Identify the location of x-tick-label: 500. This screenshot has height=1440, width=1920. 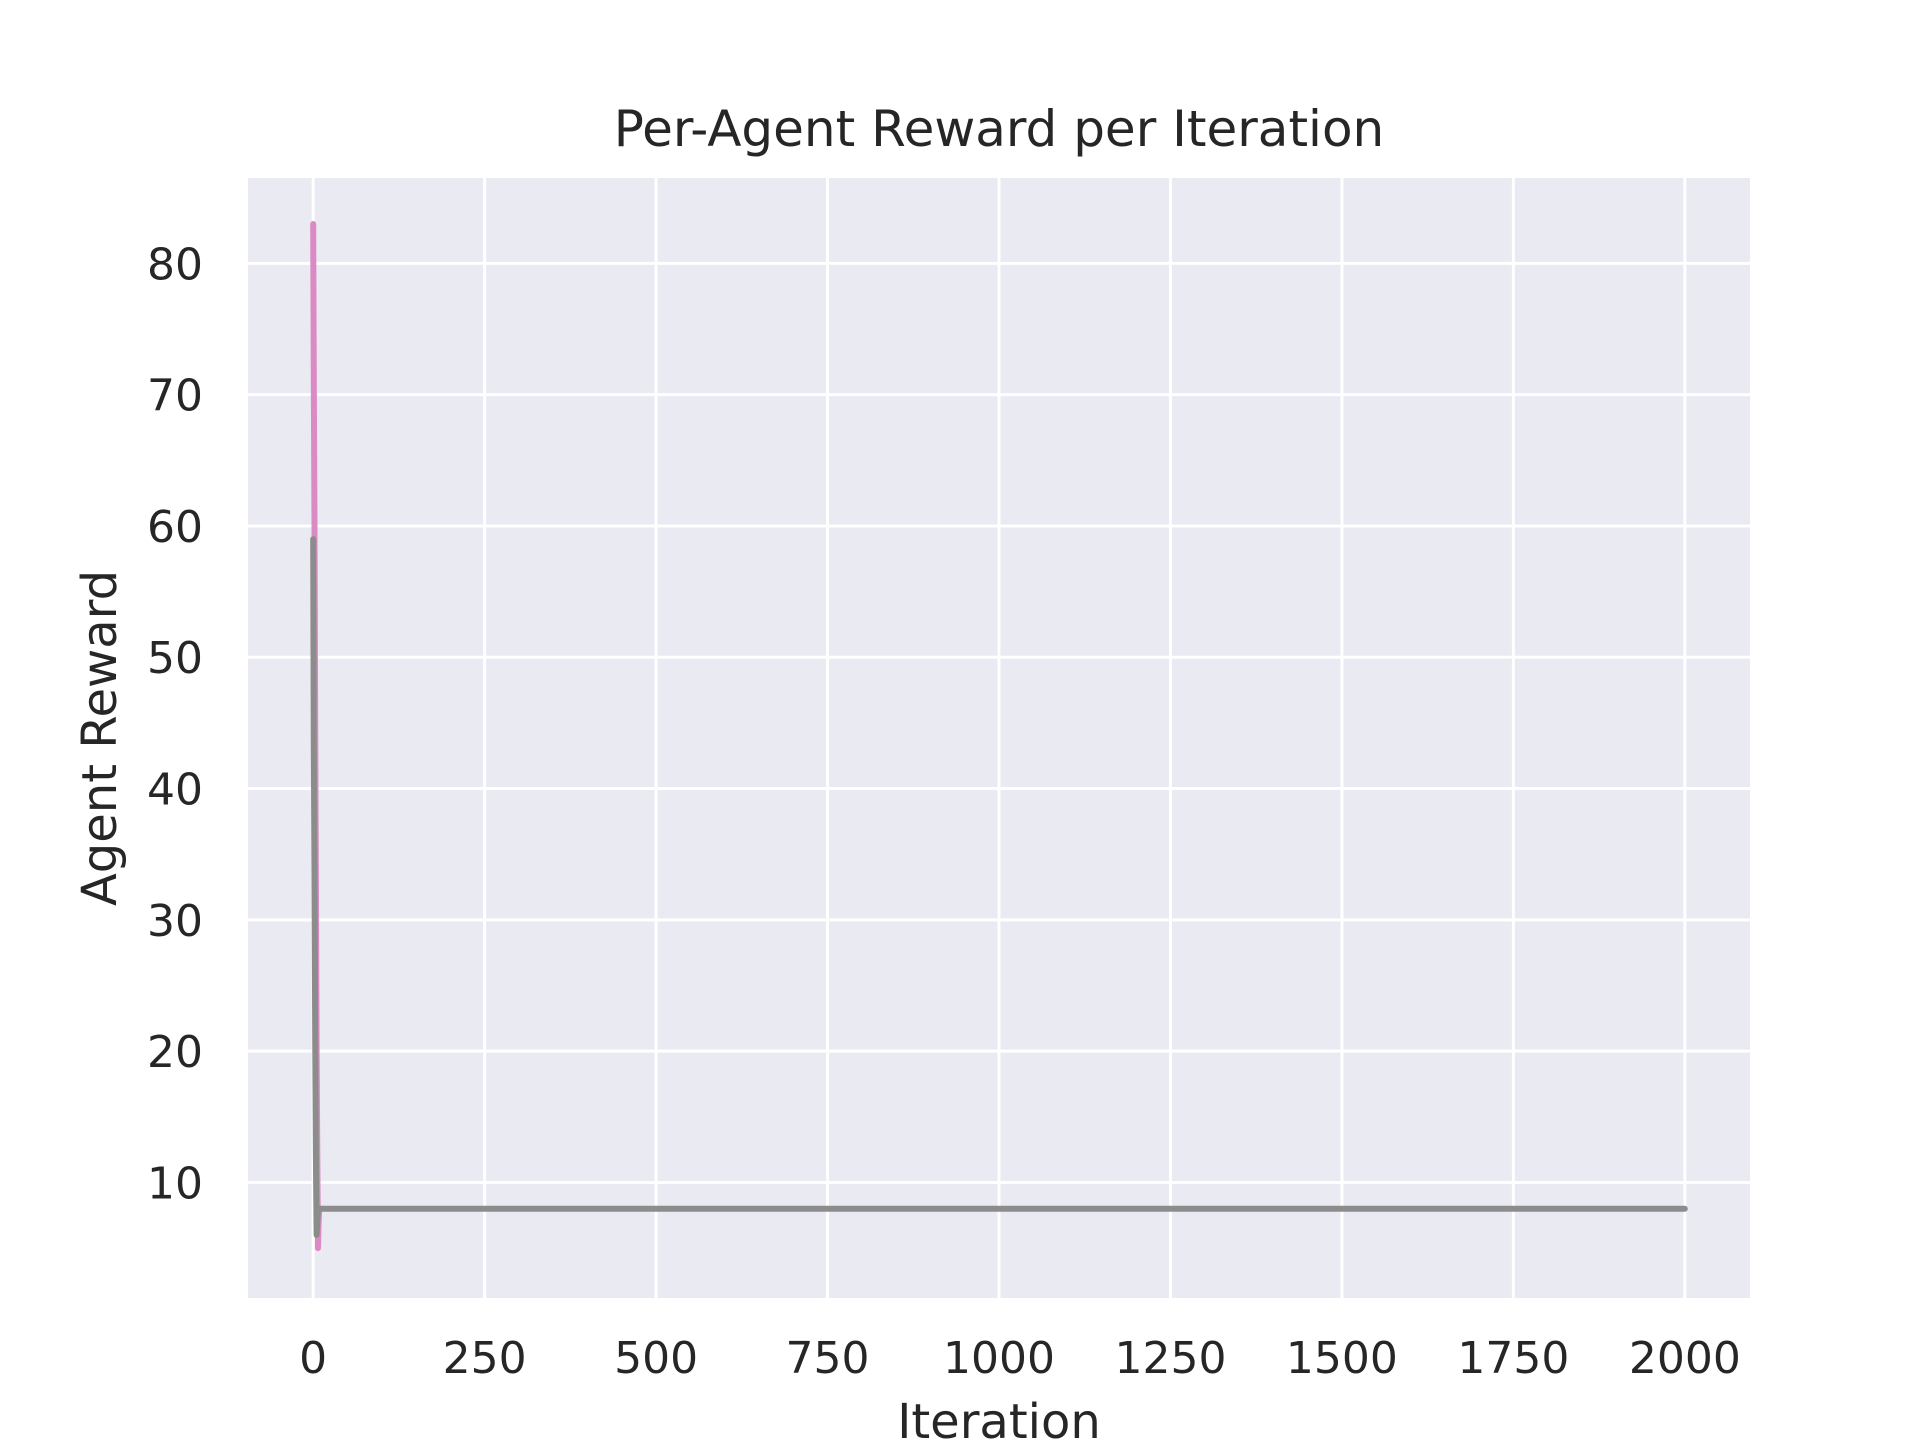
(656, 1358).